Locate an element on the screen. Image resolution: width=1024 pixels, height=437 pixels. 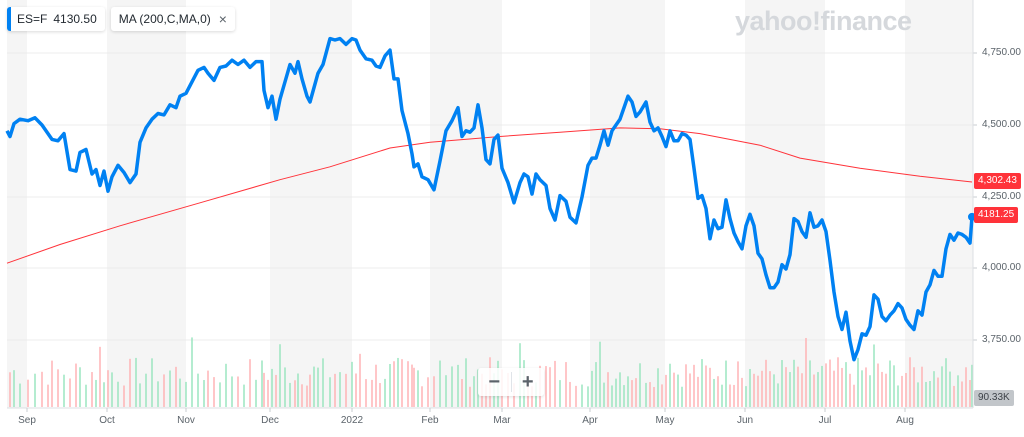
x-tick-marks is located at coordinates (466, 410).